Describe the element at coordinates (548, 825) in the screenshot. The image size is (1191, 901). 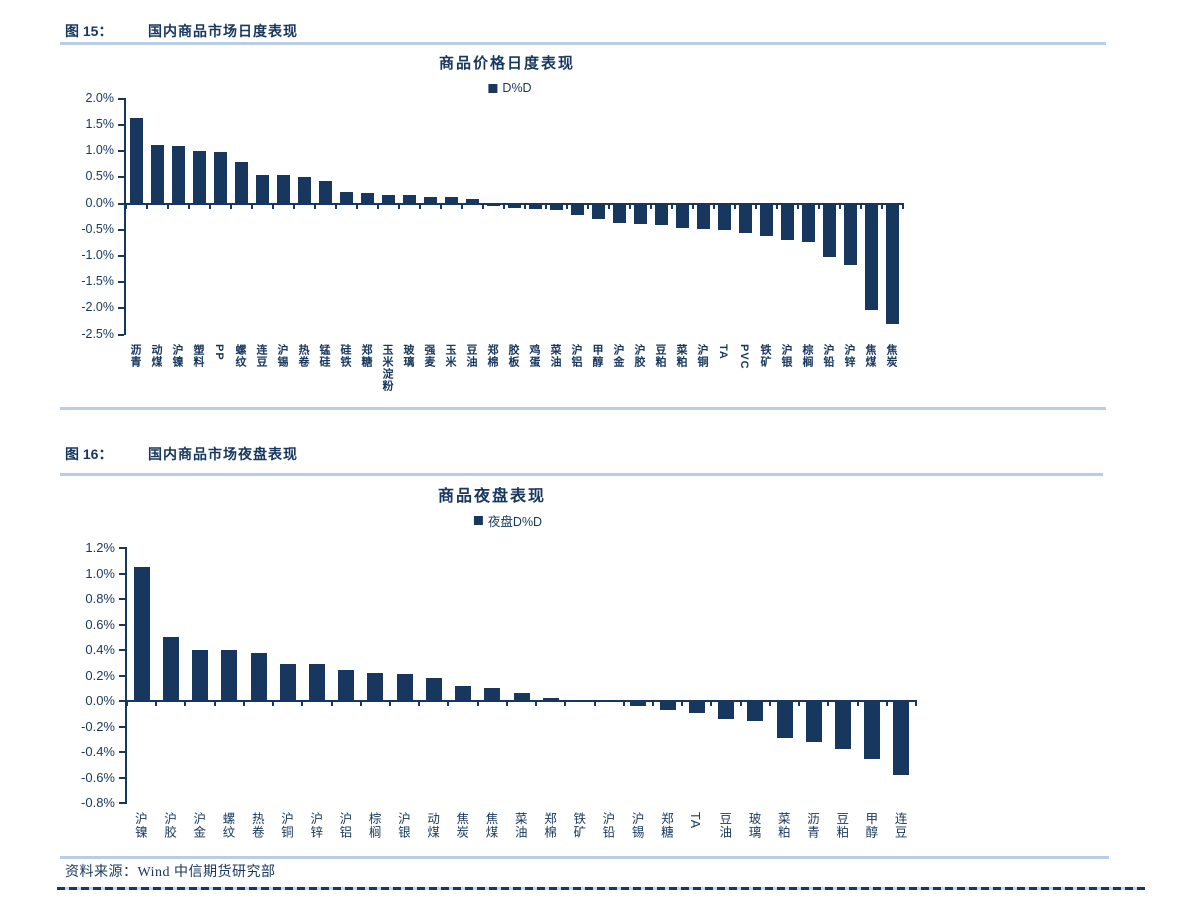
I see `x-category-label: 郑棉` at that location.